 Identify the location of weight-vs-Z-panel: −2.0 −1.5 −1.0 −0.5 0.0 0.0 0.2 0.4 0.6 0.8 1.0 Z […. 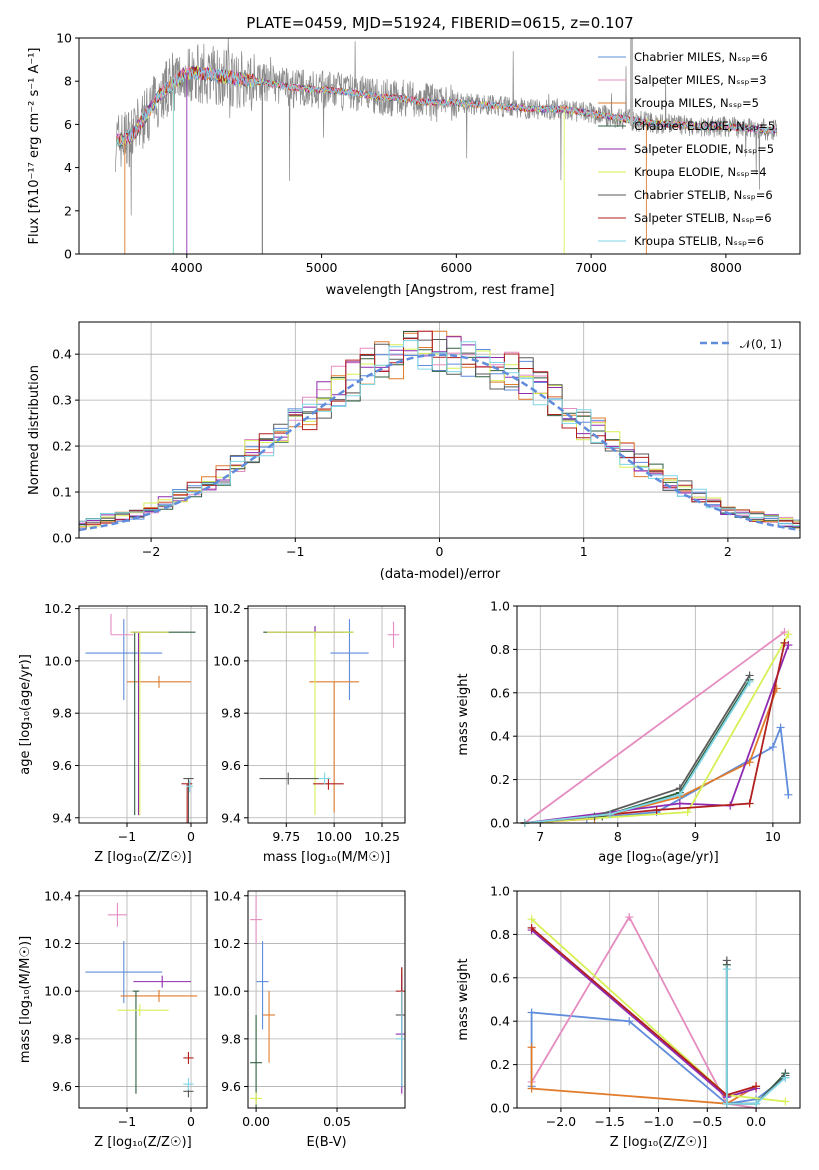
(628, 1017).